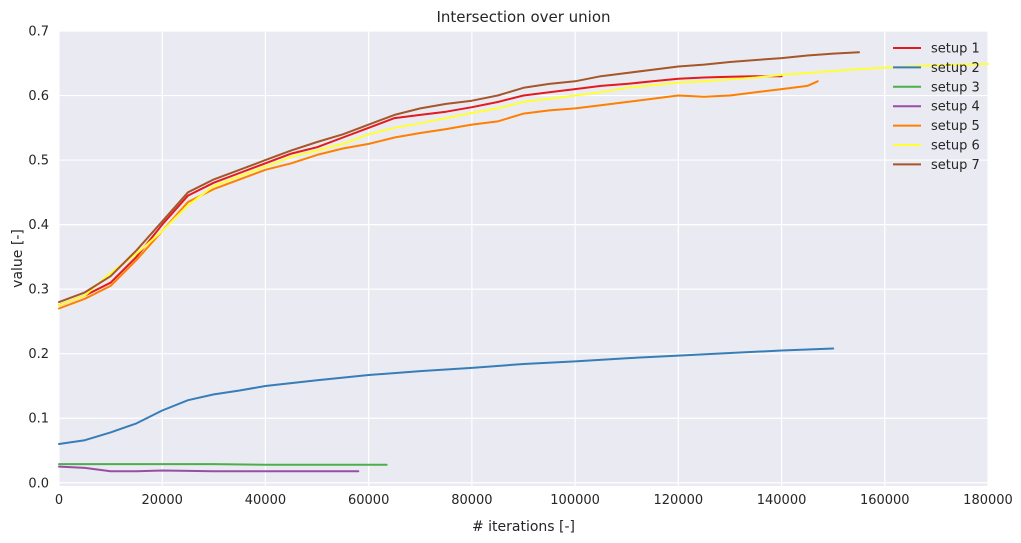  What do you see at coordinates (368, 500) in the screenshot?
I see `x-tick-label: 60000` at bounding box center [368, 500].